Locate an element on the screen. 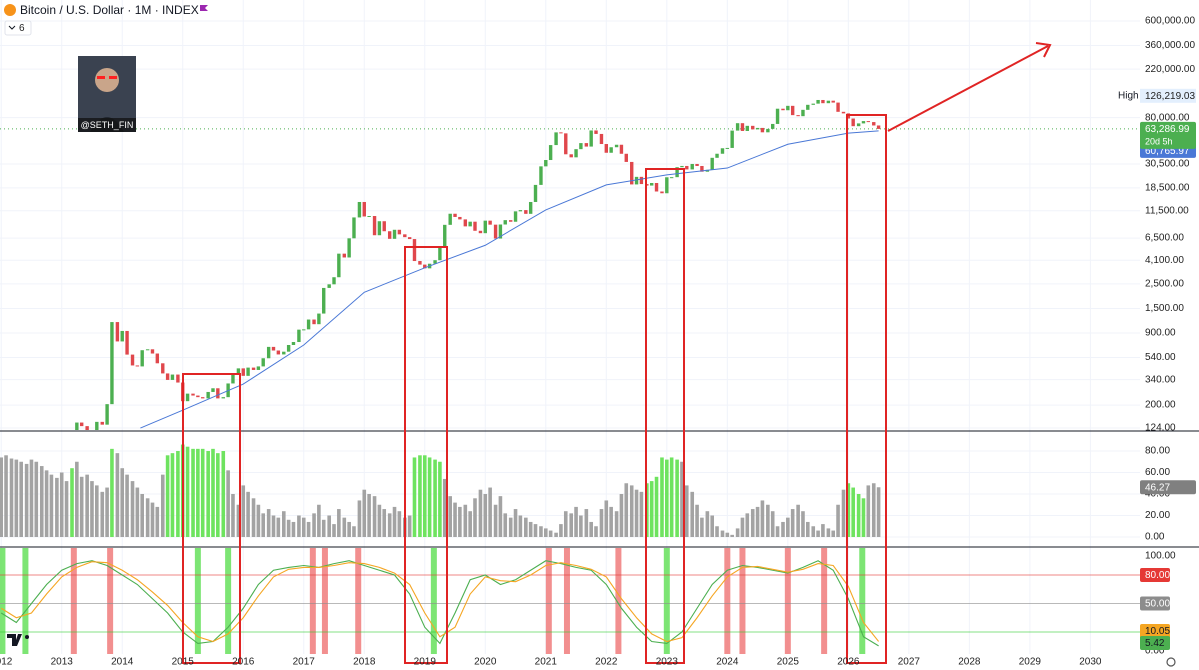 The image size is (1199, 670). symbol-title: Bitcoin / U.S. Dollar · 1M · INDEX is located at coordinates (109, 10).